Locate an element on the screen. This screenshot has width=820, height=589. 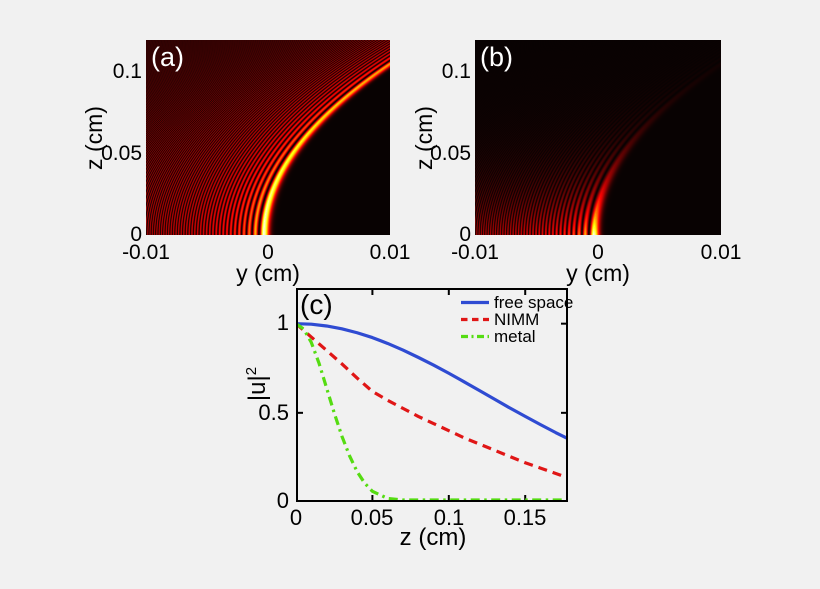
curve-NIMM is located at coordinates (431, 401).